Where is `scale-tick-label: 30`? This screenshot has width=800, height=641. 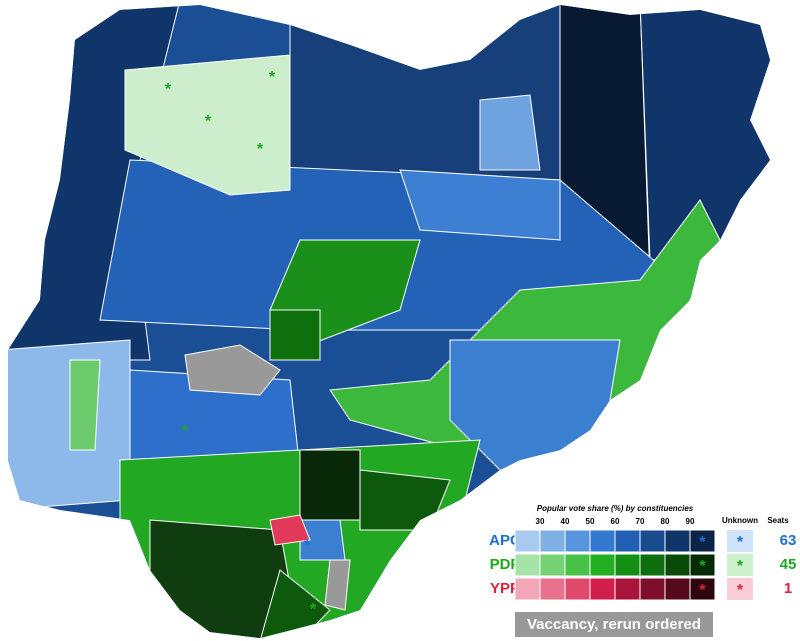
scale-tick-label: 30 is located at coordinates (540, 521).